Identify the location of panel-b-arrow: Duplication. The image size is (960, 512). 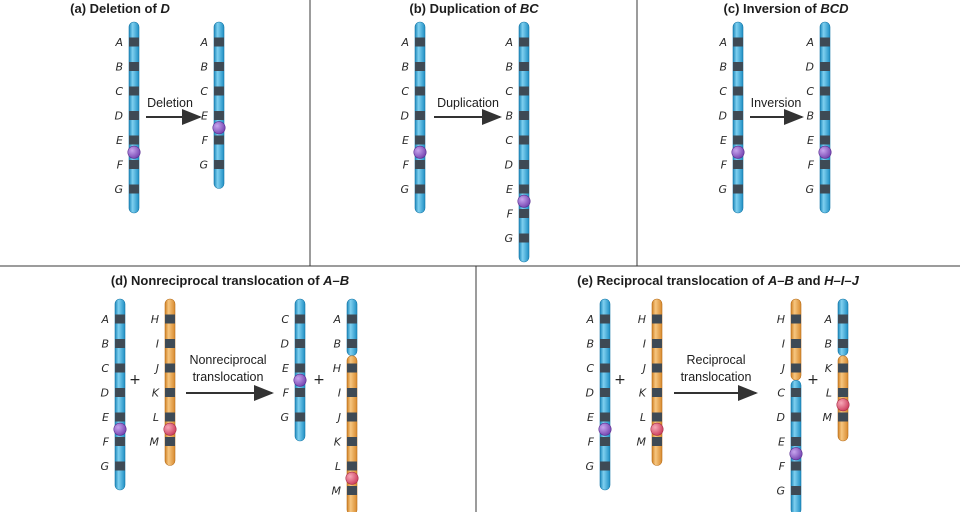
(468, 110).